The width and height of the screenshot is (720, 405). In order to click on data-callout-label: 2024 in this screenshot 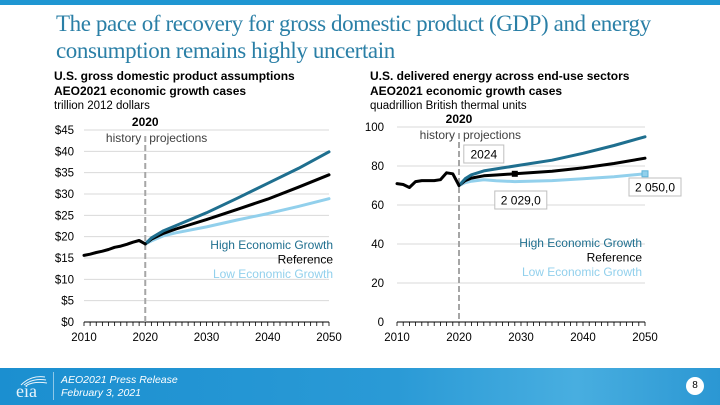, I will do `click(483, 155)`.